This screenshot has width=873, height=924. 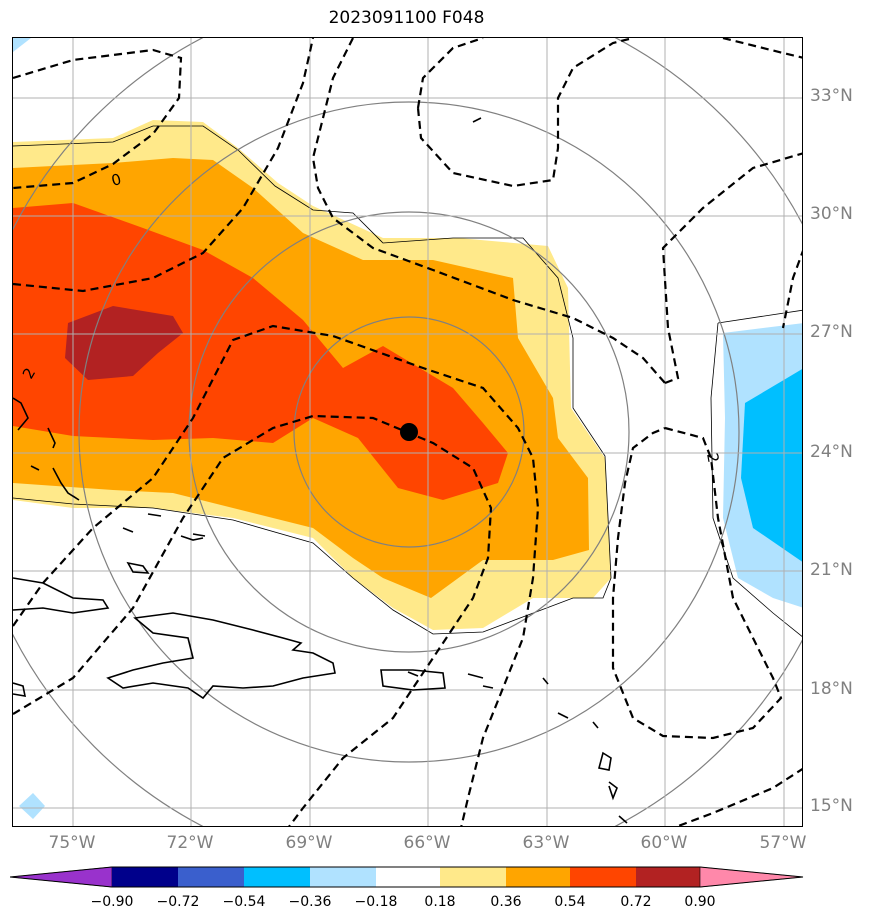 What do you see at coordinates (831, 689) in the screenshot?
I see `lat-label-18n: 18°N` at bounding box center [831, 689].